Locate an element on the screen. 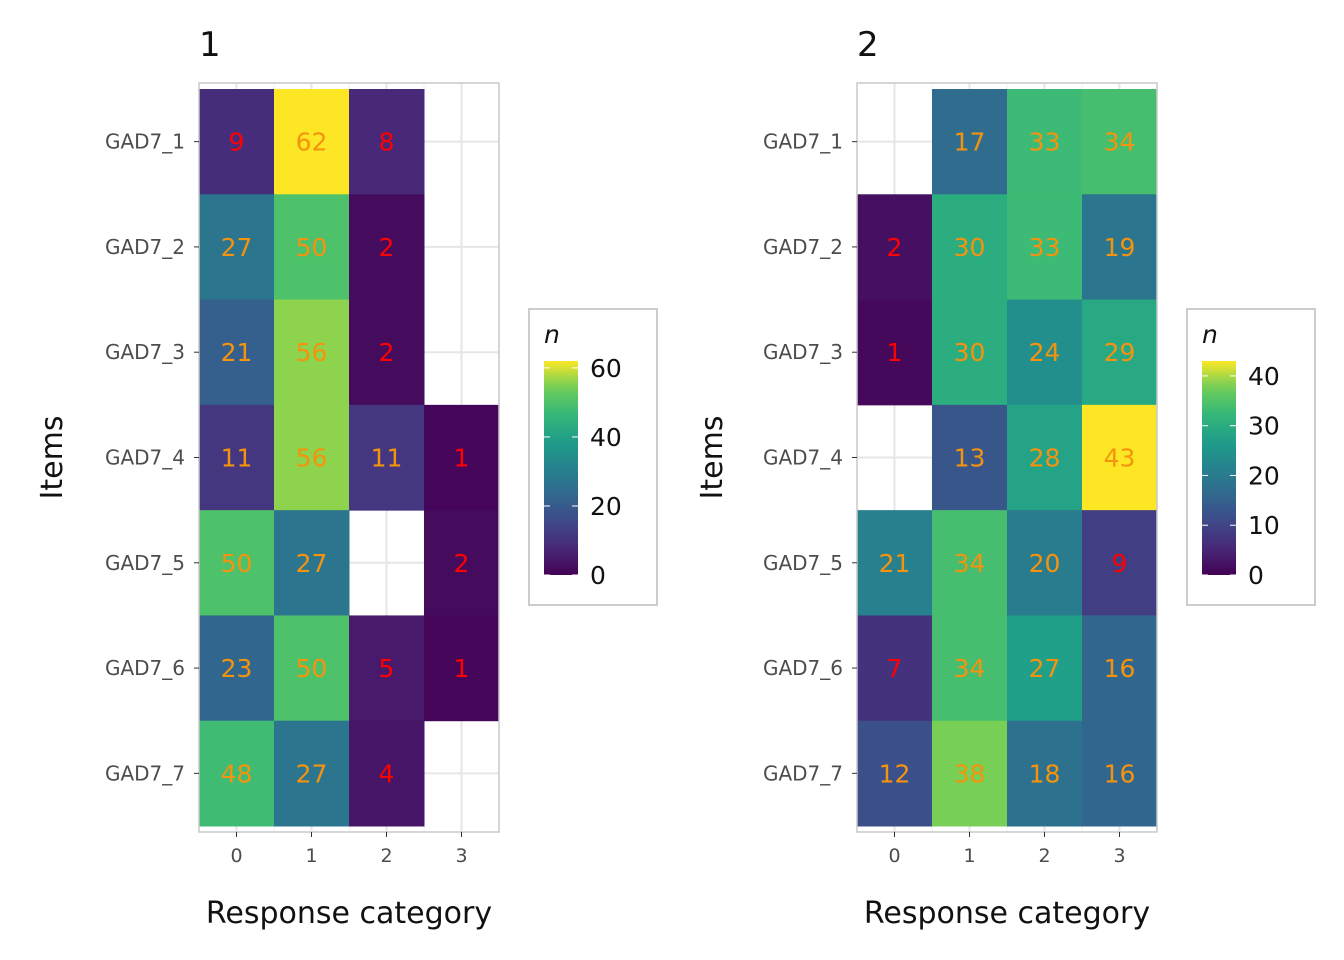  legend: n 0 20 40 60 is located at coordinates (593, 457).